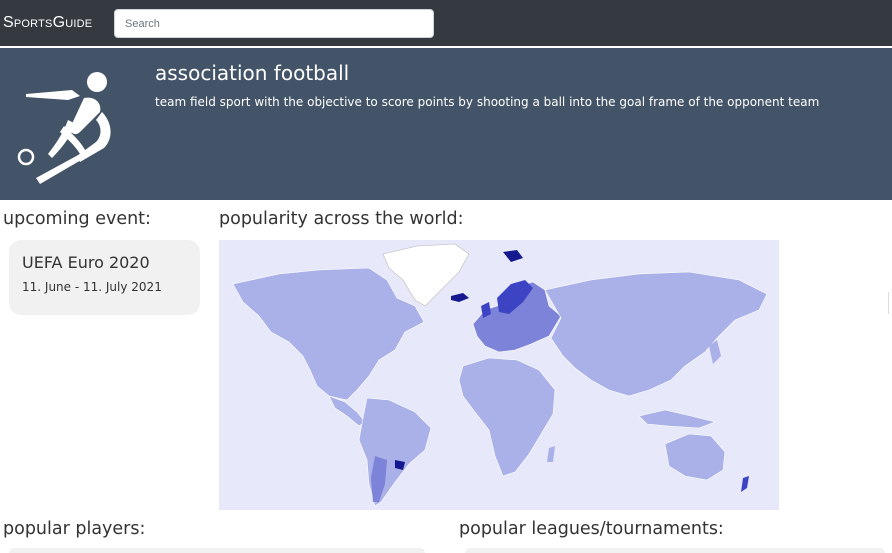 This screenshot has height=553, width=892. Describe the element at coordinates (379, 479) in the screenshot. I see `map-region-argentina` at that location.